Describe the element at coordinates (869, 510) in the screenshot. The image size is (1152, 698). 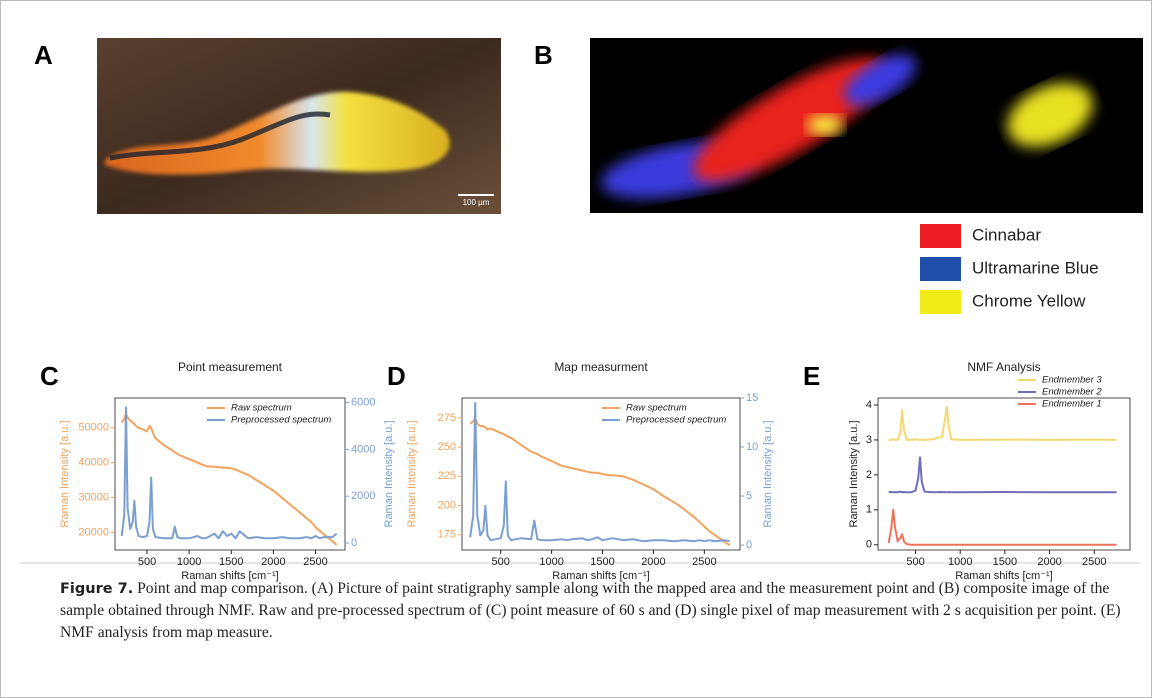
I see `y-tick-label: 1` at that location.